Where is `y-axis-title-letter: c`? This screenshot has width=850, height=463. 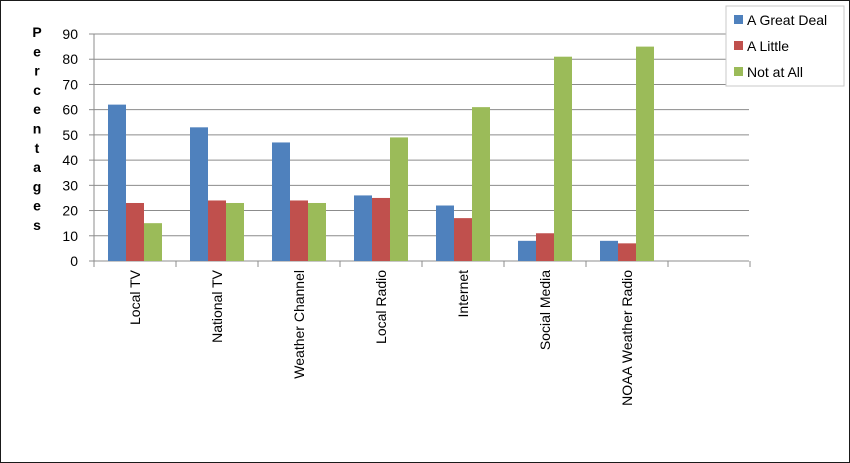 y-axis-title-letter: c is located at coordinates (37, 90).